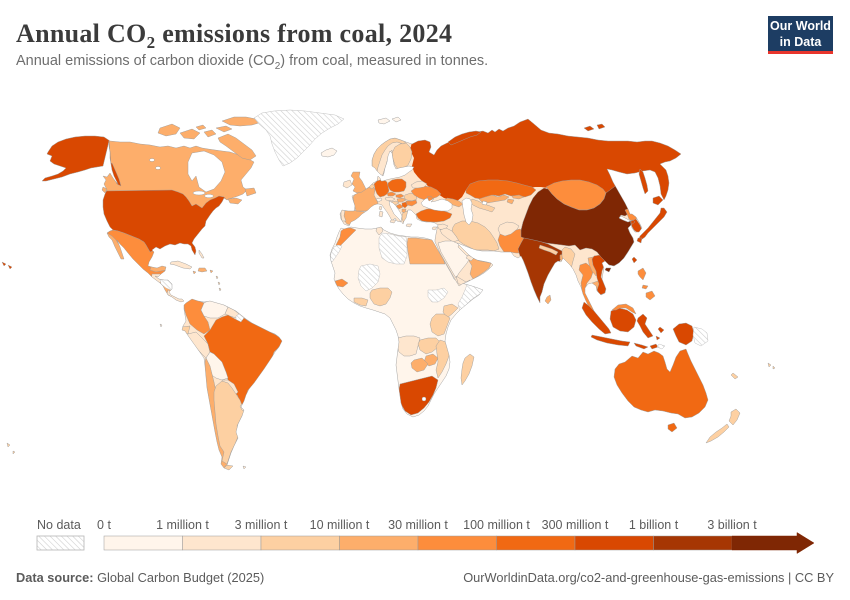  Describe the element at coordinates (496, 525) in the screenshot. I see `svg-text: 100 million t` at that location.